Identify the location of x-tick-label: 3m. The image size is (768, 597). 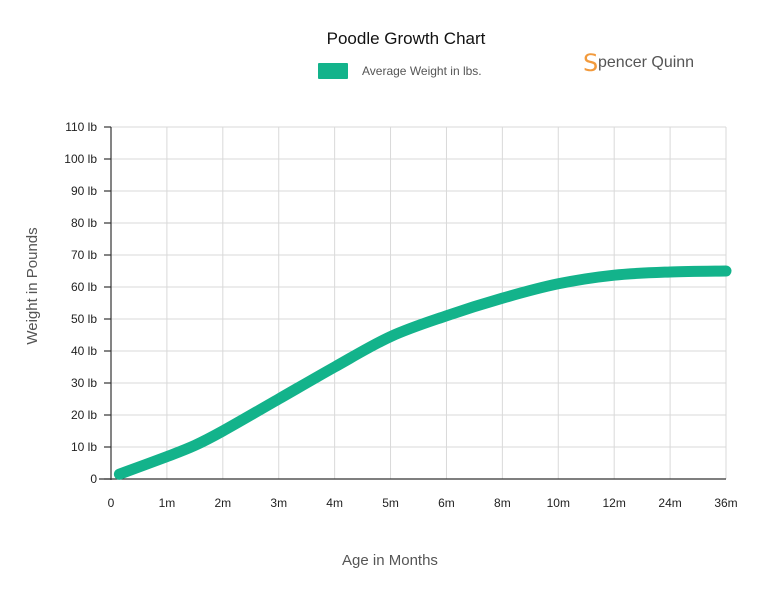
(278, 503).